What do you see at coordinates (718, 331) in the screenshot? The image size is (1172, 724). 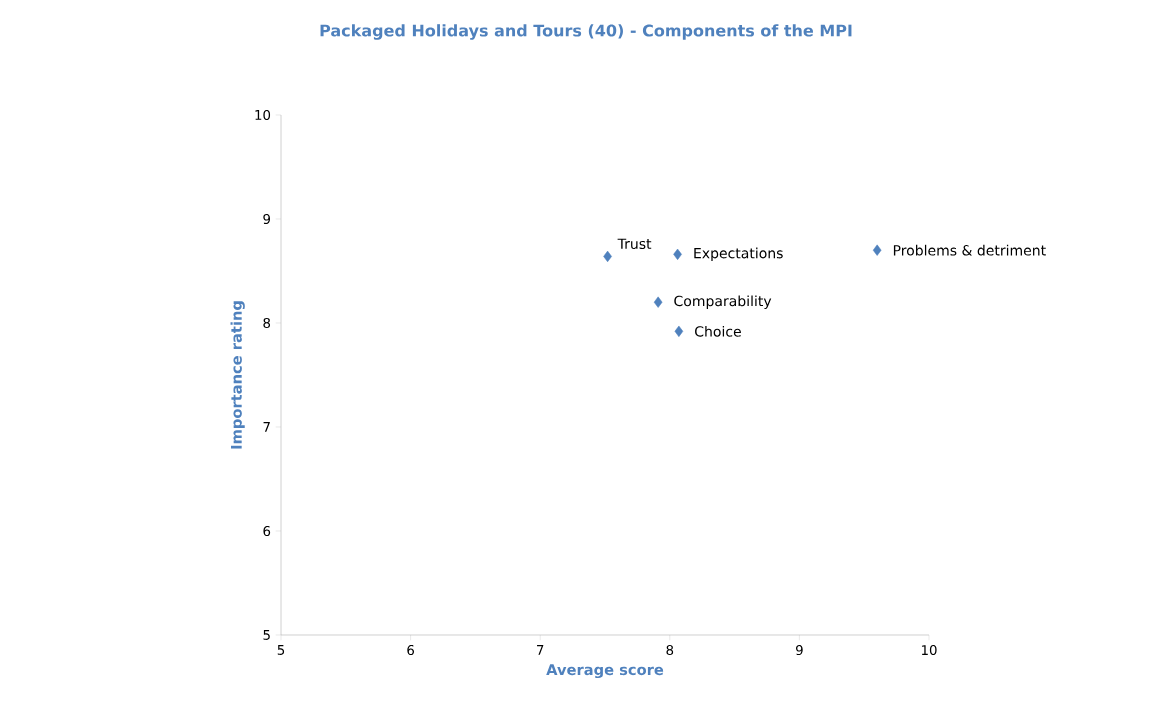 I see `annotation: Choice` at bounding box center [718, 331].